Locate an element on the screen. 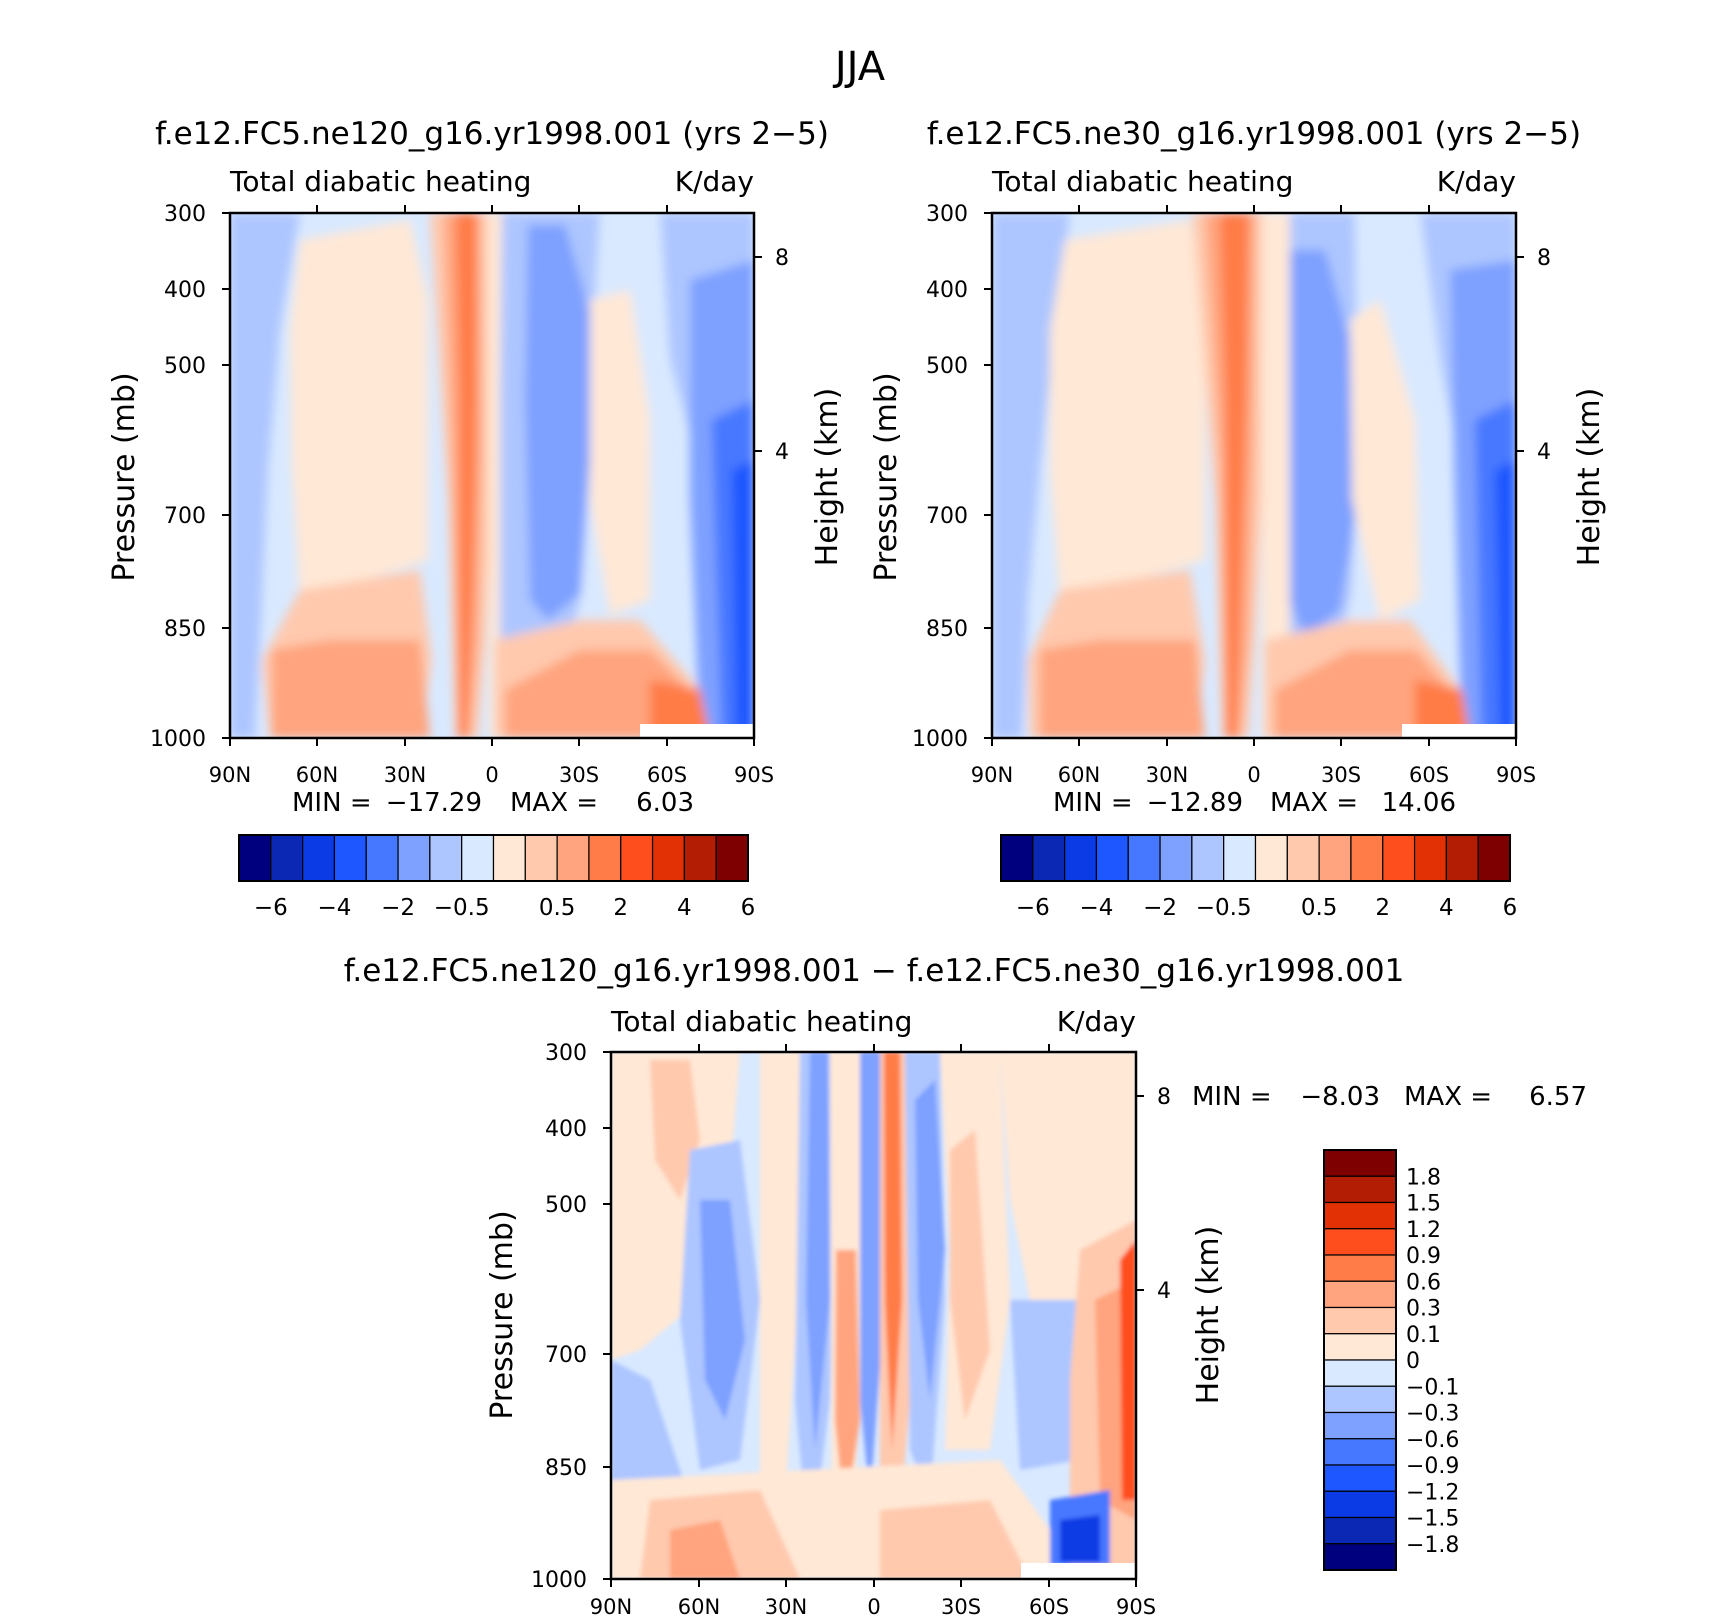 Image resolution: width=1710 pixels, height=1616 pixels. y-tick-label: 1000 is located at coordinates (559, 1580).